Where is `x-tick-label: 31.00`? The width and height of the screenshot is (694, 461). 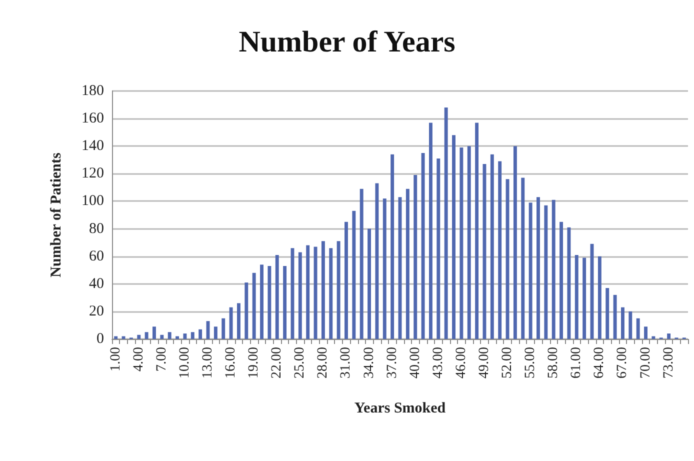
x-tick-label: 31.00 is located at coordinates (346, 362).